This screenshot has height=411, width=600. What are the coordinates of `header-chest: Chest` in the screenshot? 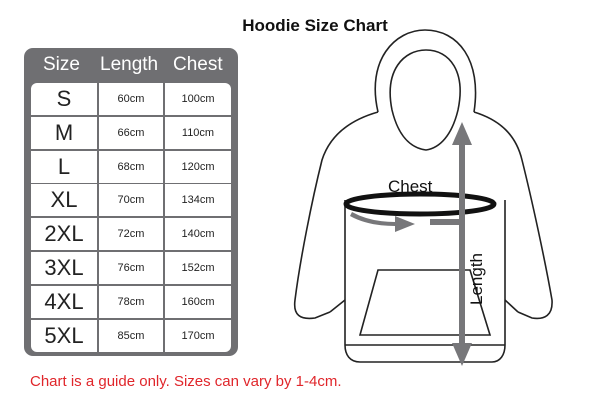 It's located at (198, 64).